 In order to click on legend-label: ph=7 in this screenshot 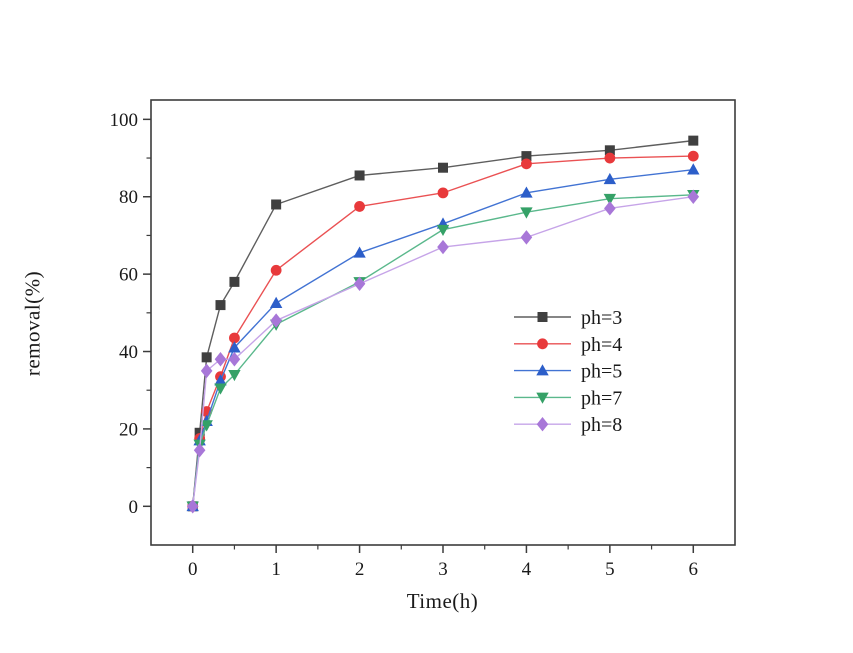, I will do `click(601, 398)`.